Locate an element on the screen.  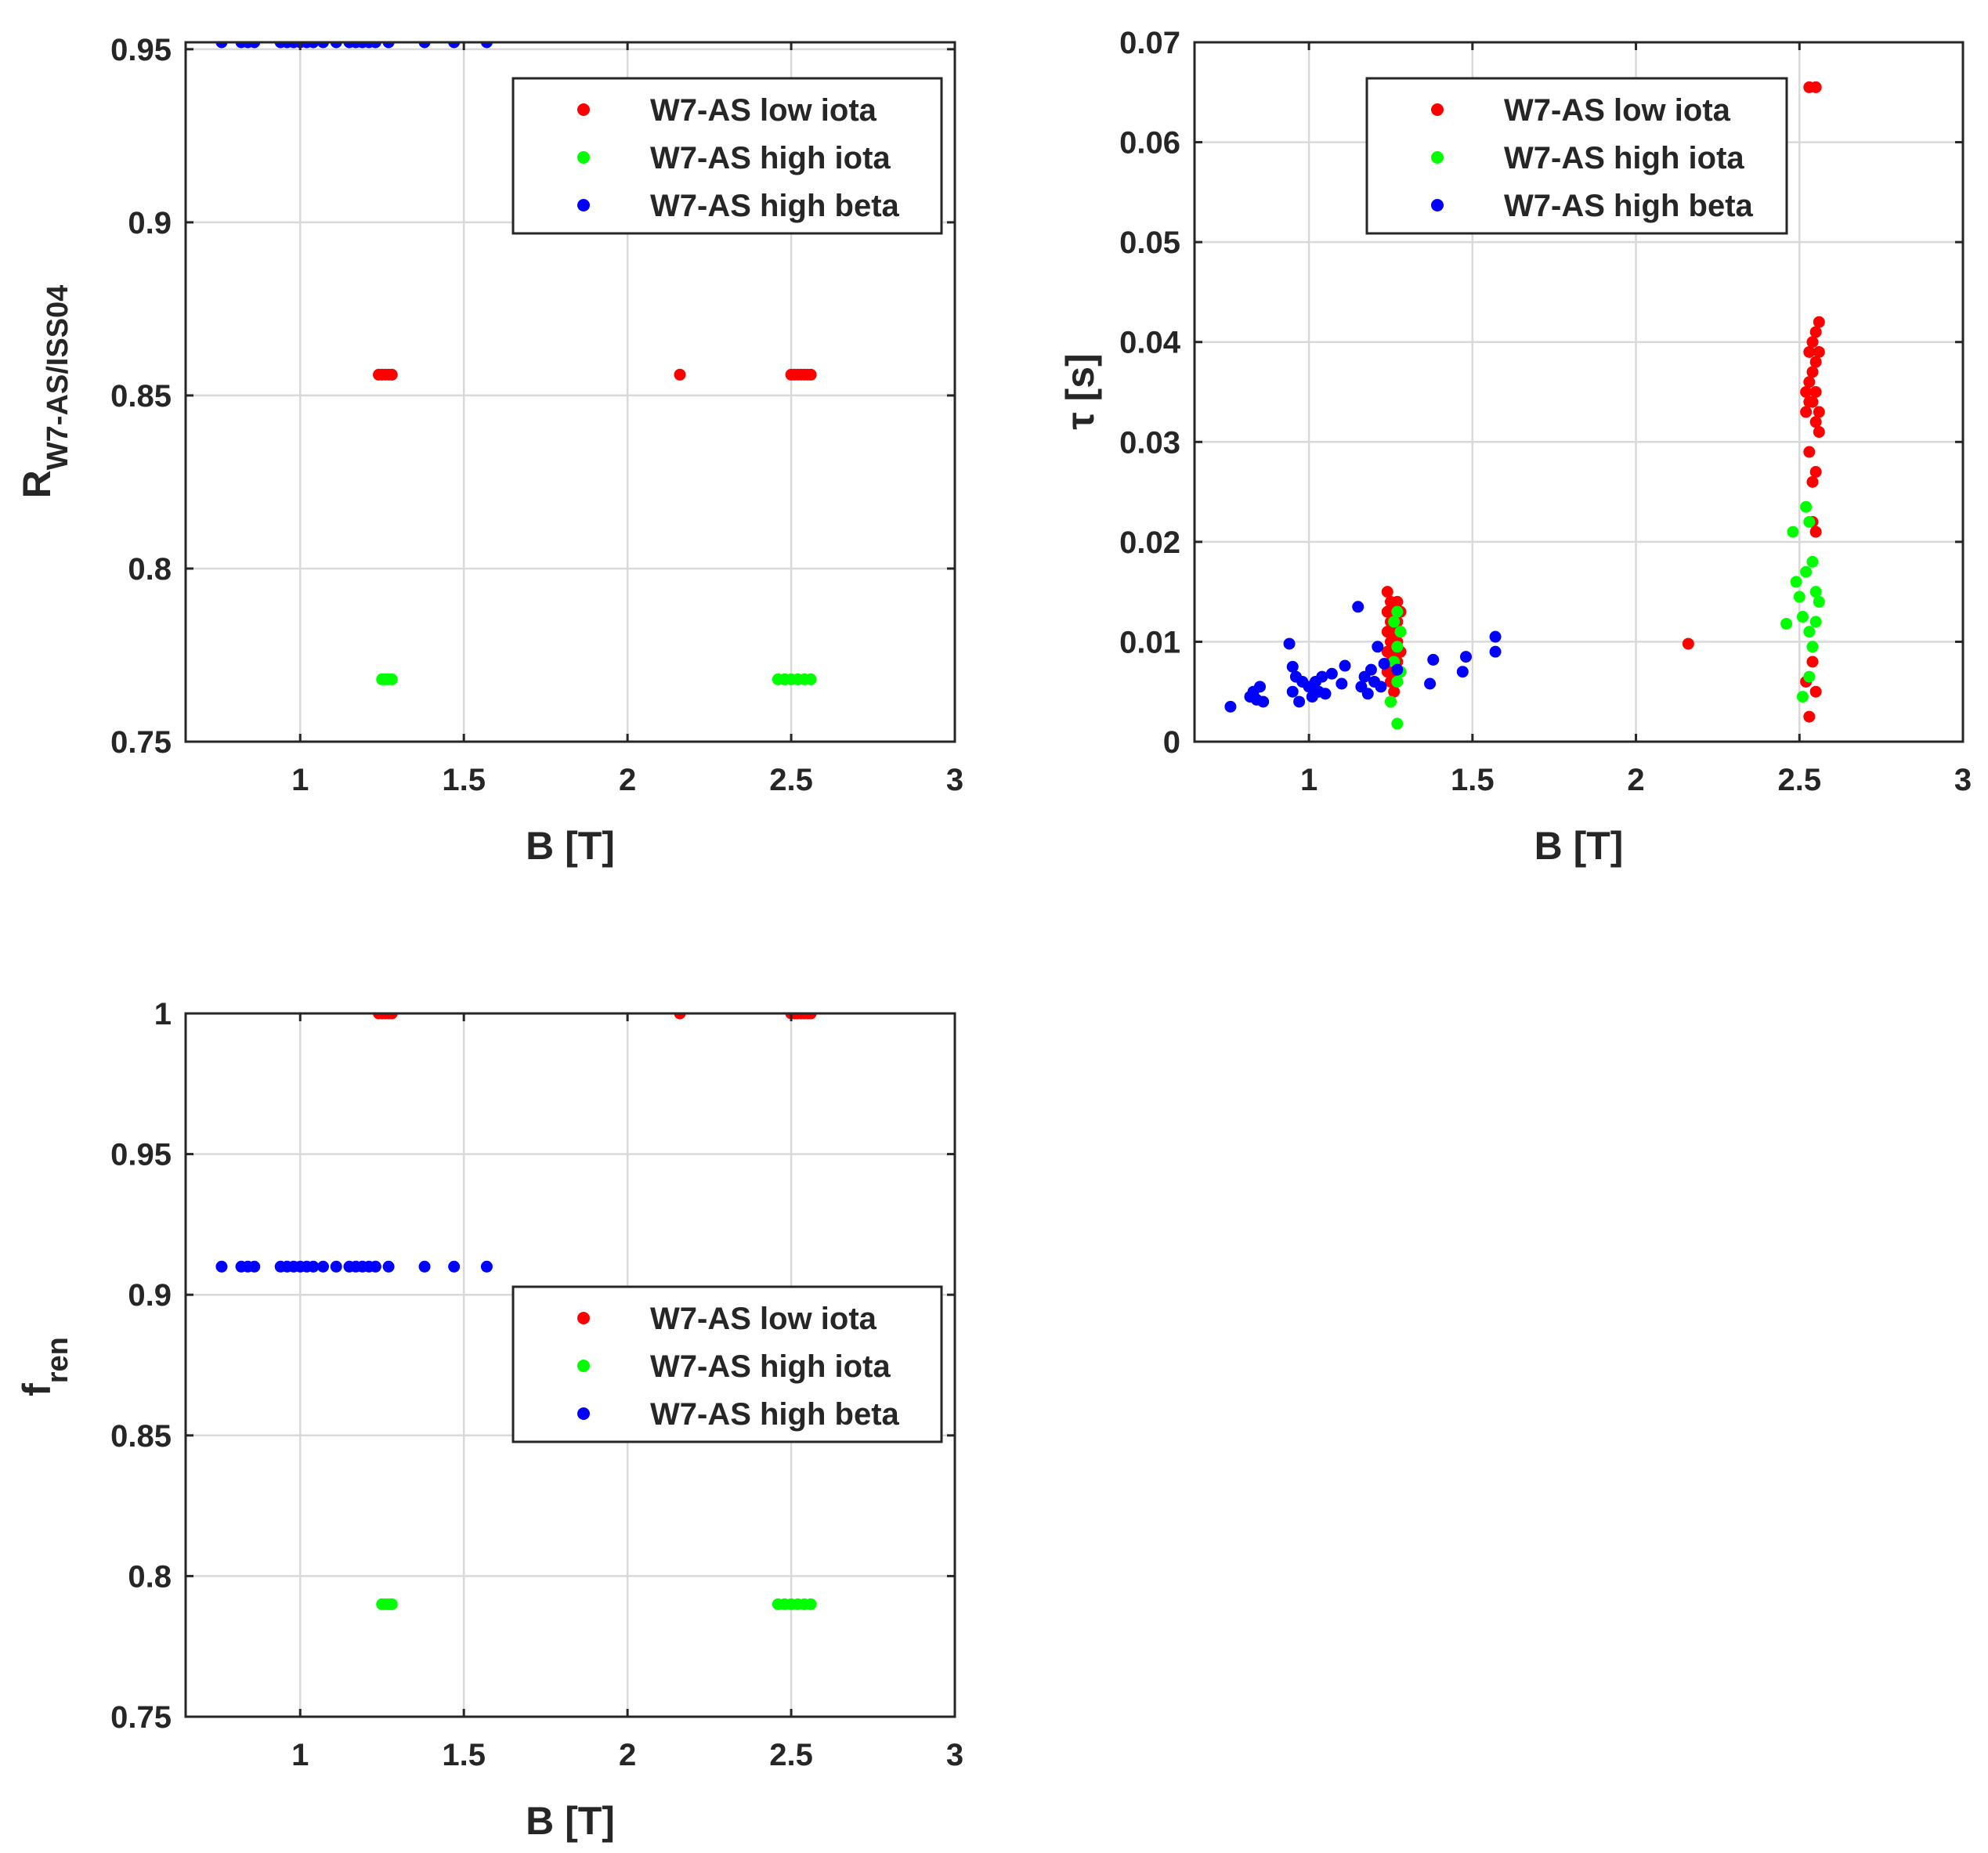
y-axis-label: fren is located at coordinates (44, 1366).